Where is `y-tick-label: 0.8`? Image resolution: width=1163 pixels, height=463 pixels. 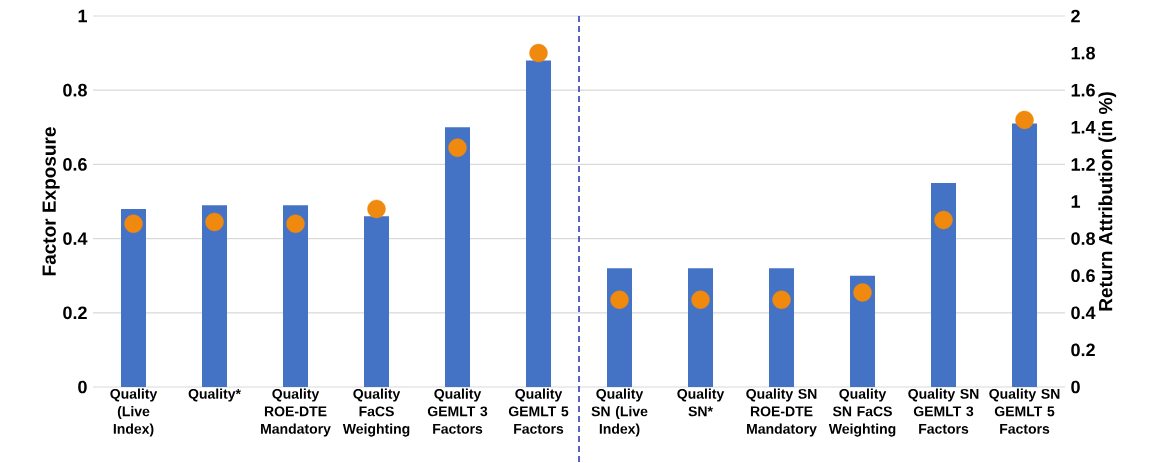
y-tick-label: 0.8 is located at coordinates (75, 90).